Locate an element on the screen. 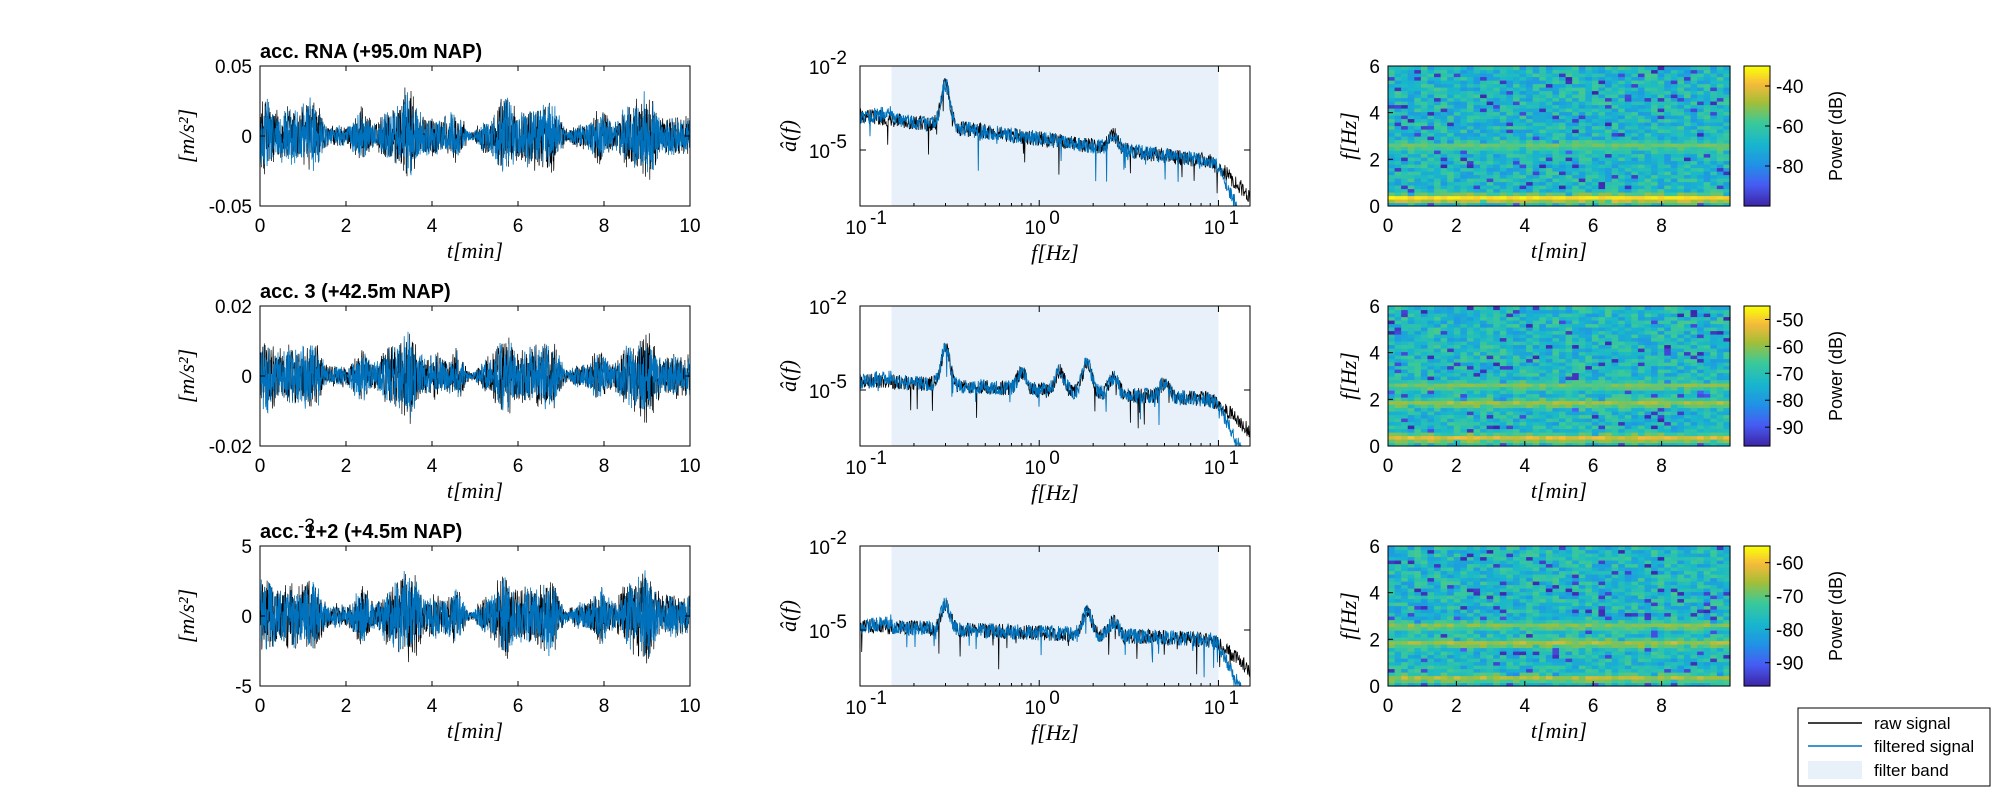 The width and height of the screenshot is (2000, 800). filtered-spectrum-line is located at coordinates (1054, 394).